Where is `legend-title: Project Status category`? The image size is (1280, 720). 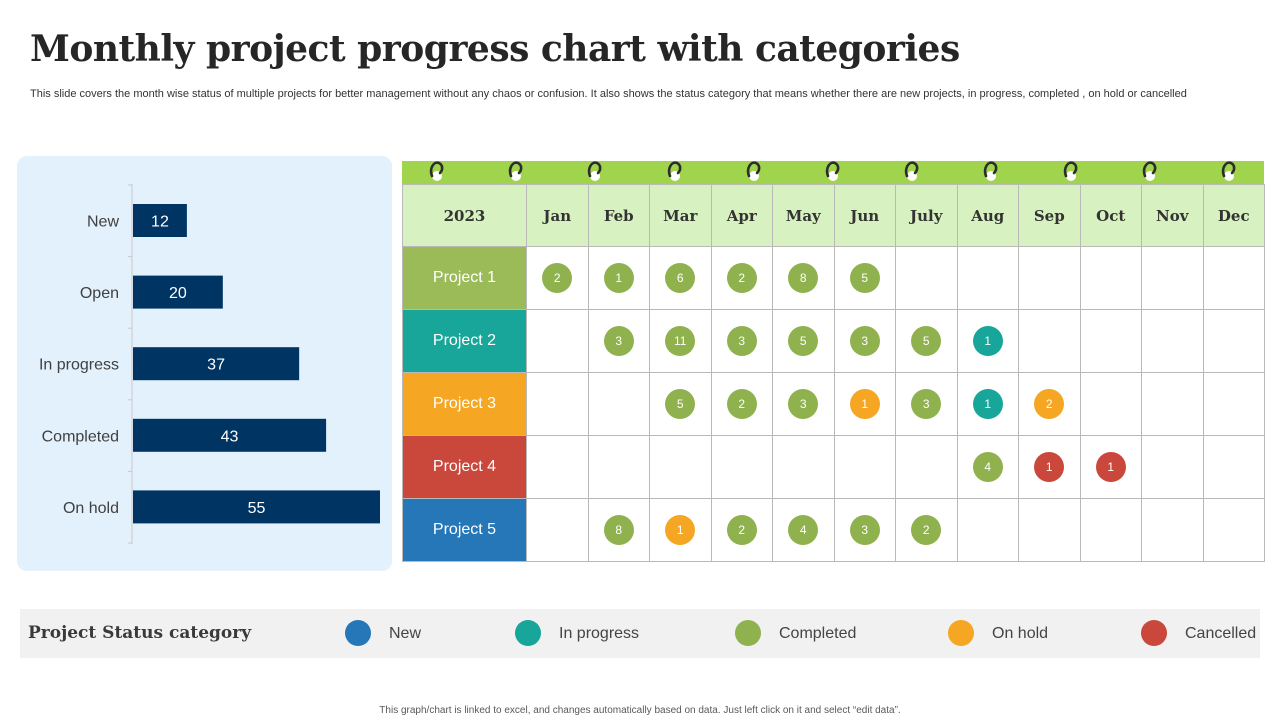 legend-title: Project Status category is located at coordinates (140, 633).